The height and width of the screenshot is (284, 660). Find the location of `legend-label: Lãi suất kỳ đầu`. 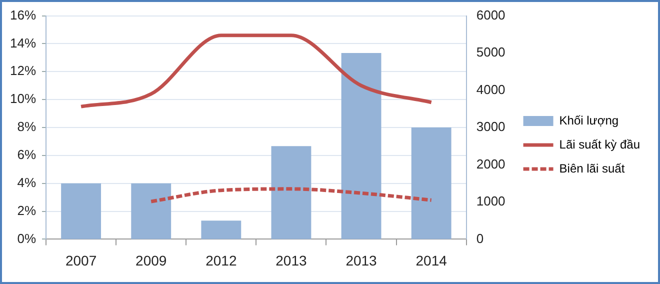

legend-label: Lãi suất kỳ đầu is located at coordinates (599, 144).